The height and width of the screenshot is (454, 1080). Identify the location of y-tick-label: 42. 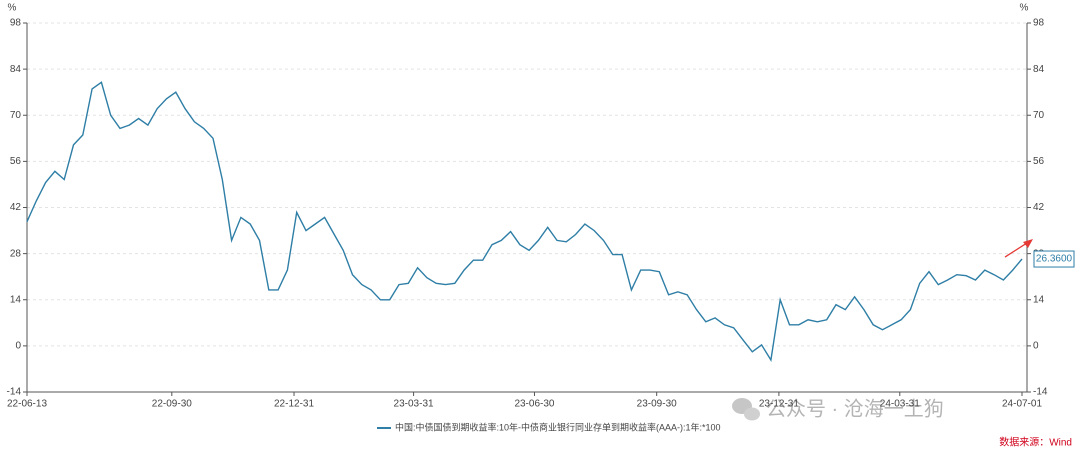
(16, 207).